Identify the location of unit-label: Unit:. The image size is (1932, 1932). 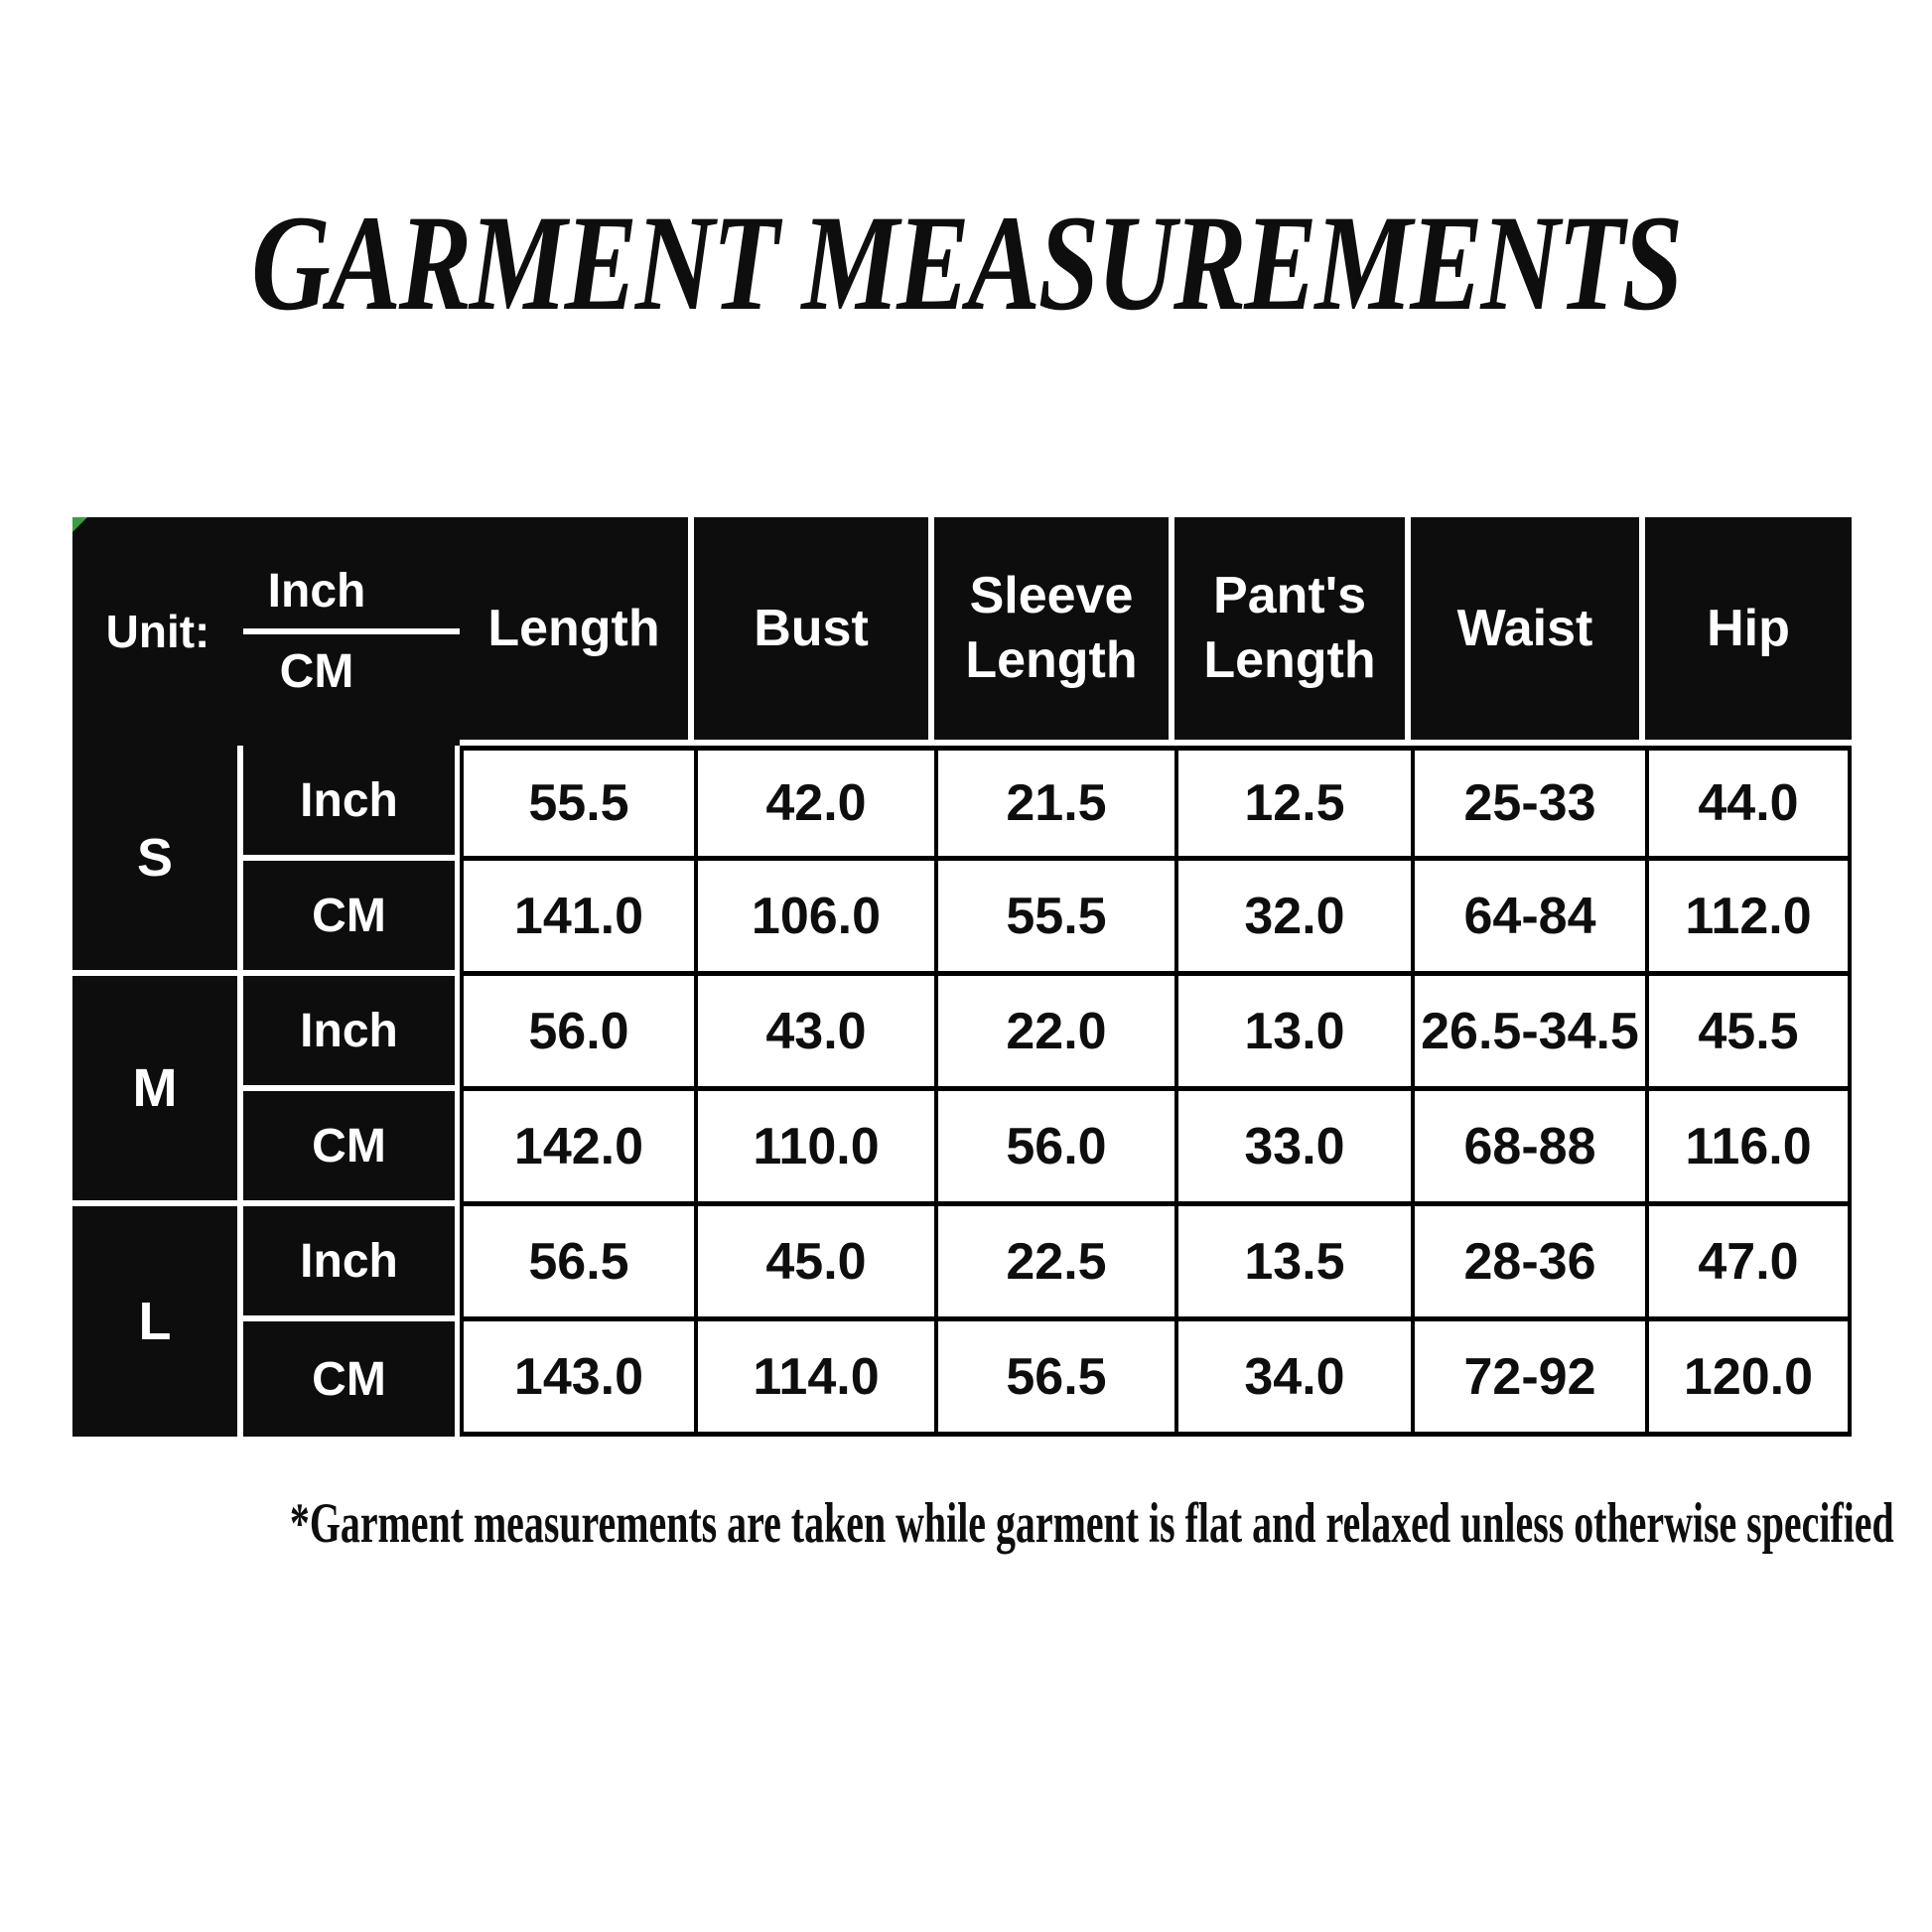
(157, 631).